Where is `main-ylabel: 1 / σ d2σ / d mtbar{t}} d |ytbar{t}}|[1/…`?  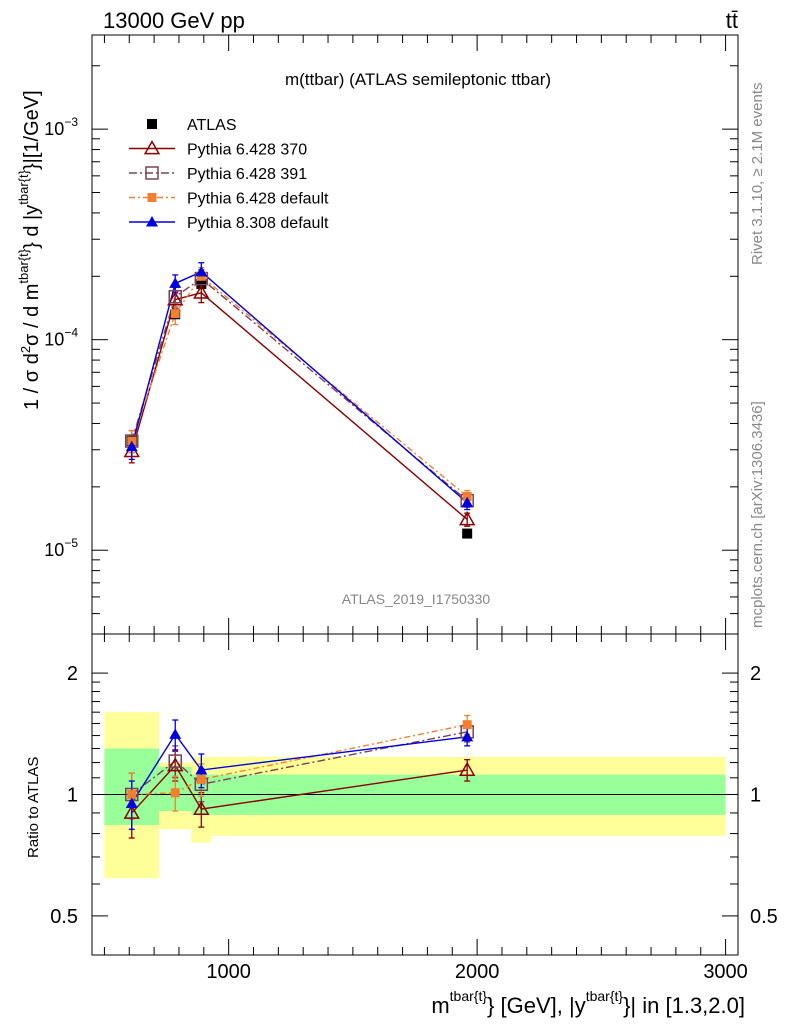
main-ylabel: 1 / σ d2σ / d mtbar{t}} d |ytbar{t}}|[1/… is located at coordinates (29, 250).